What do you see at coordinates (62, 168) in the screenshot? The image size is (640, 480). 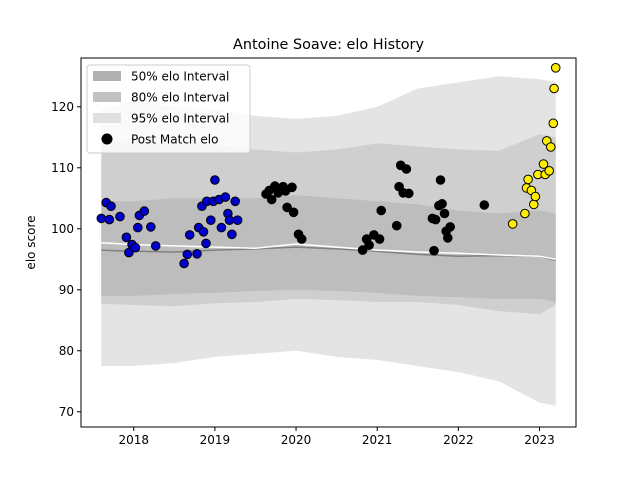 I see `y-tick-label: 110` at bounding box center [62, 168].